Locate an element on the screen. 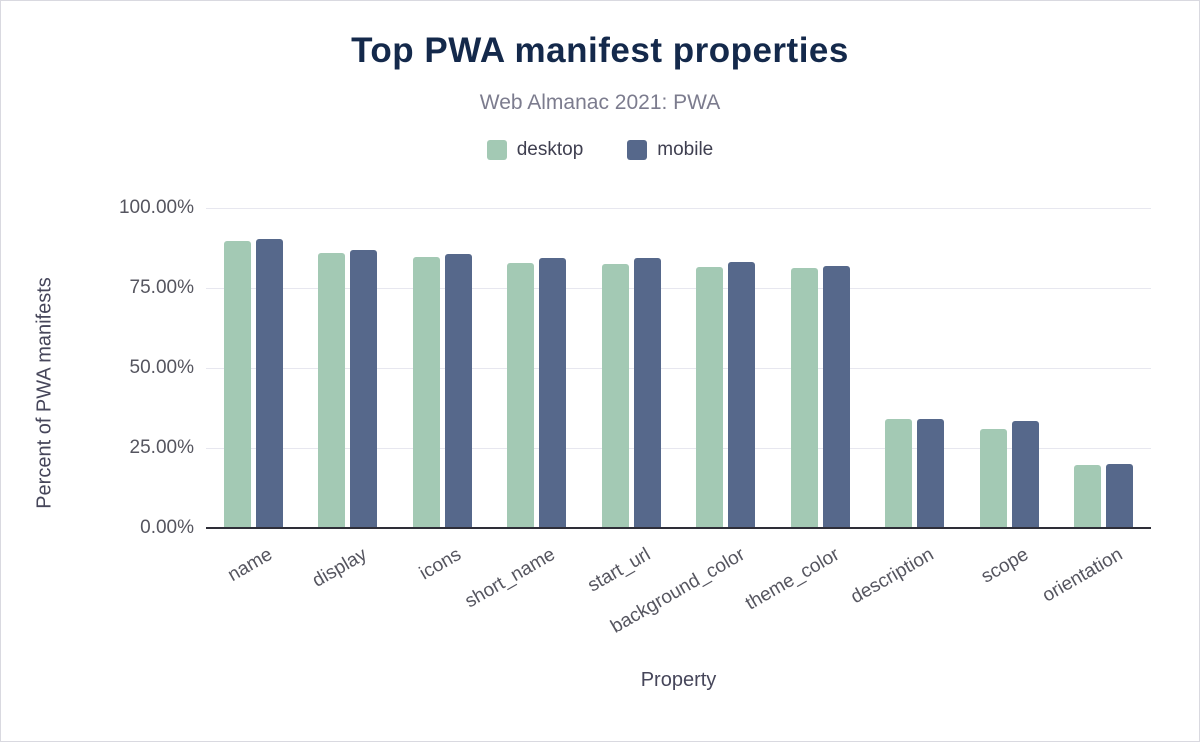 The image size is (1200, 742). chart-subtitle: Web Almanac 2021: PWA is located at coordinates (600, 102).